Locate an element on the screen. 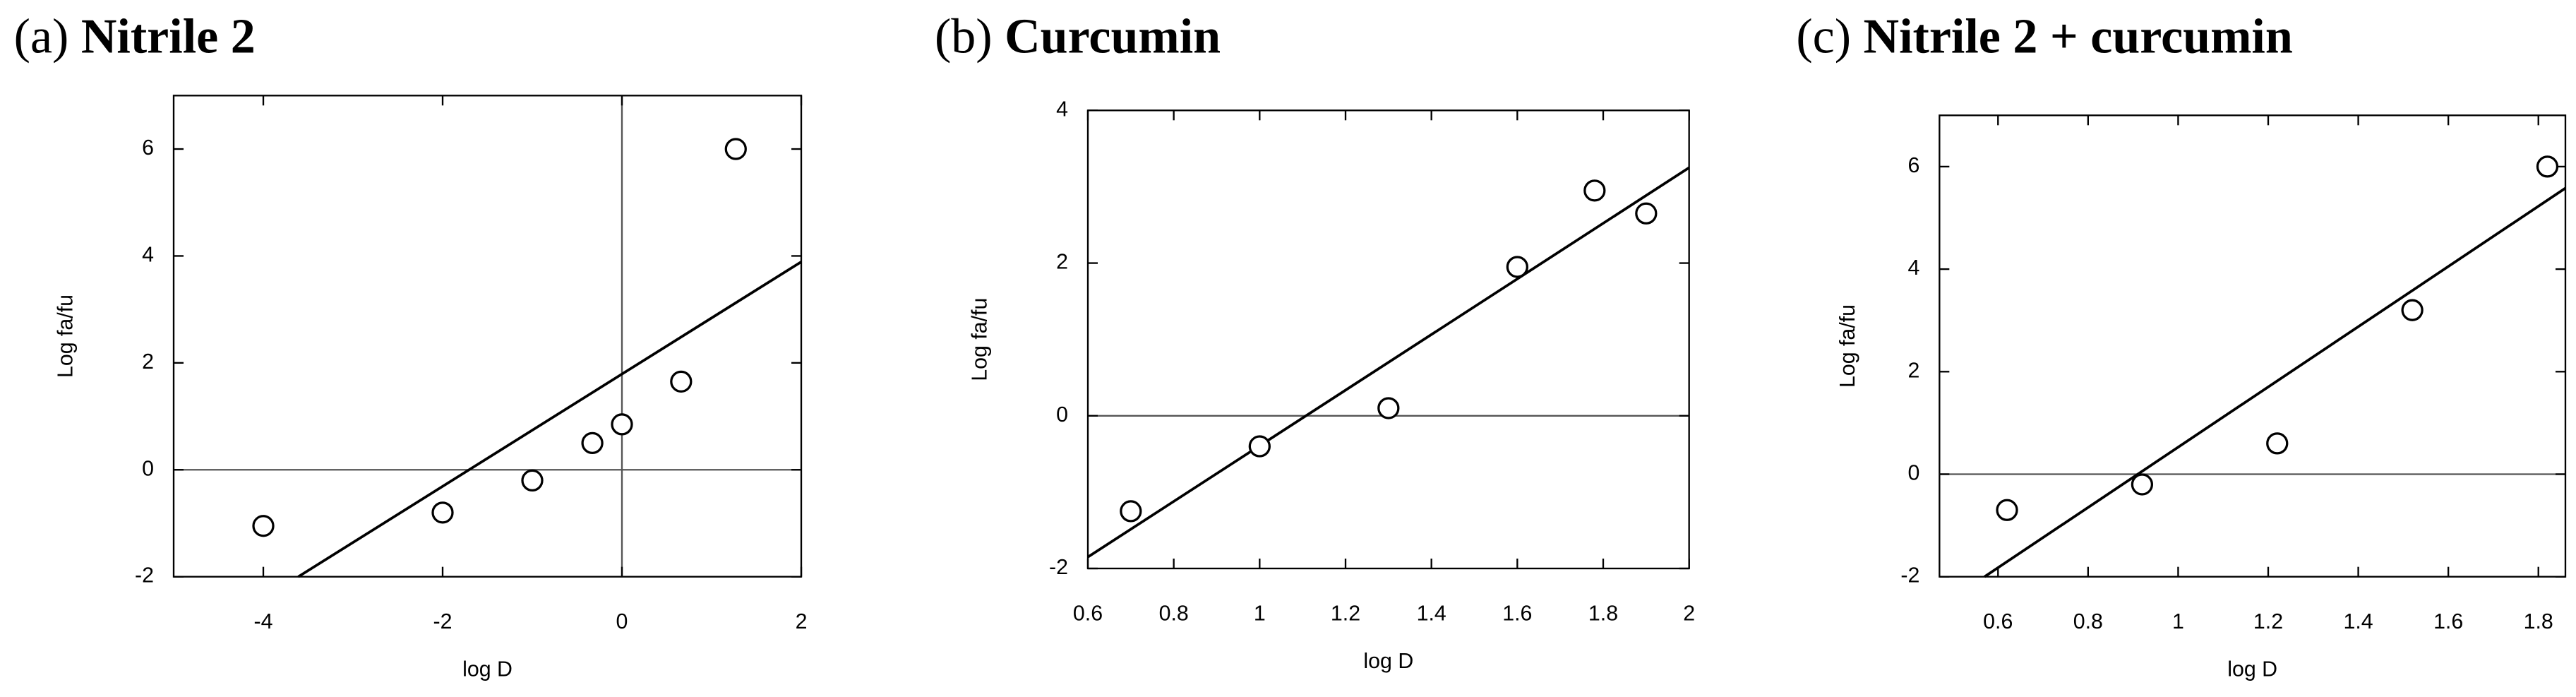  x-tick-label: -2 is located at coordinates (443, 621).